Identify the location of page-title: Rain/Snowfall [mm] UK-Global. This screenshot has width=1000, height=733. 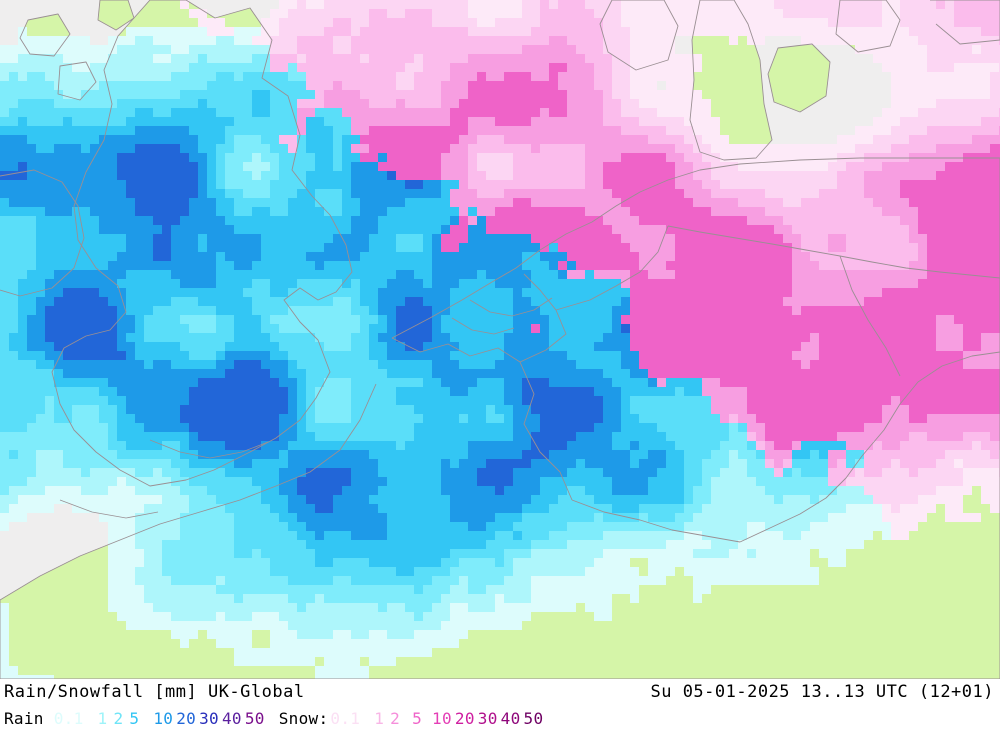
(154, 692).